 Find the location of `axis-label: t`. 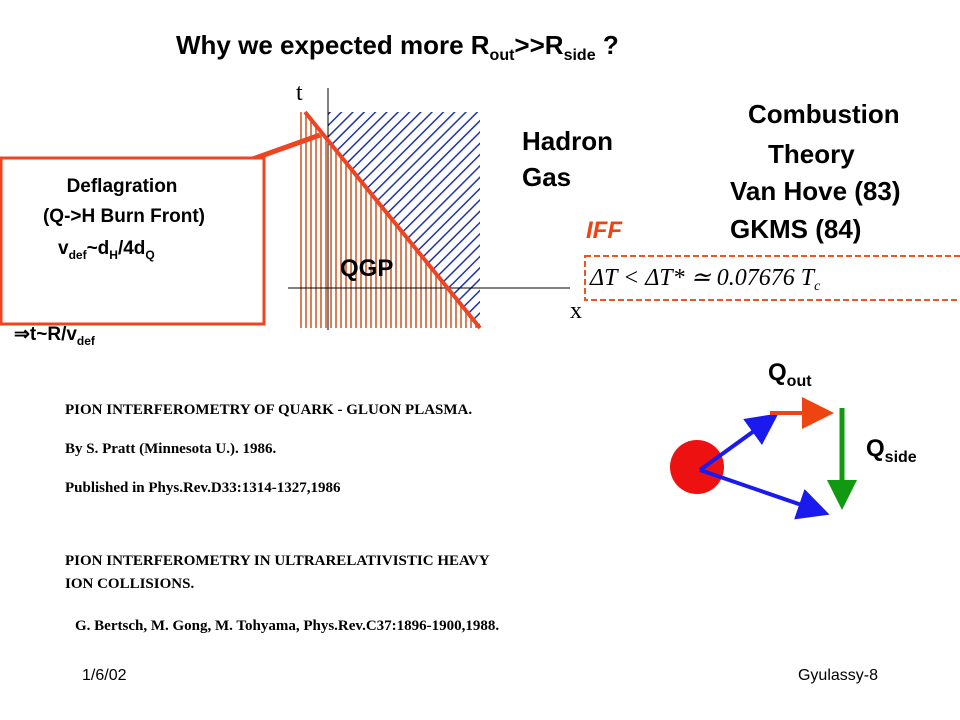

axis-label: t is located at coordinates (299, 93).